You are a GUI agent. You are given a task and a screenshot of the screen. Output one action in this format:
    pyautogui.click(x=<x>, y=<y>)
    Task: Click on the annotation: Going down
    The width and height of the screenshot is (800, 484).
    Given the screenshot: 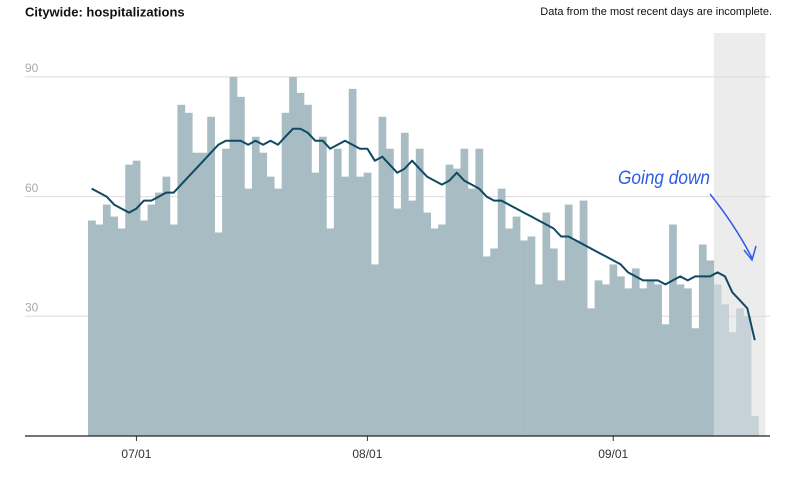 What is the action you would take?
    pyautogui.click(x=664, y=178)
    